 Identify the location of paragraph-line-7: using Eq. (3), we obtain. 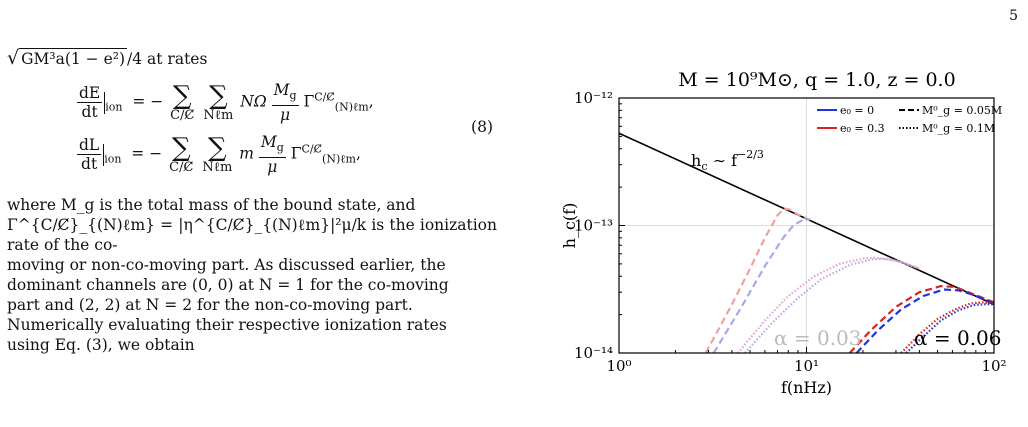
(101, 345).